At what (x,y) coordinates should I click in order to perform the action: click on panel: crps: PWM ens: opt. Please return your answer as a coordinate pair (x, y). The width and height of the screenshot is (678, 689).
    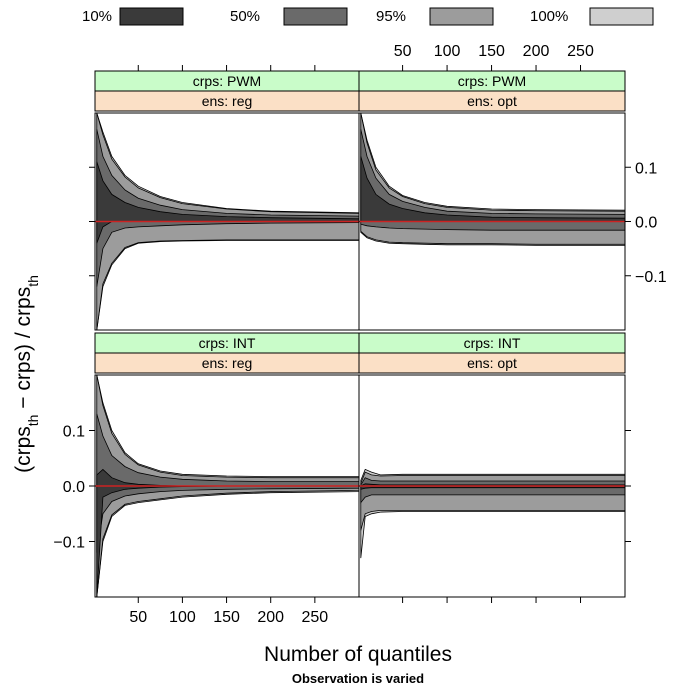
    Looking at the image, I should click on (492, 200).